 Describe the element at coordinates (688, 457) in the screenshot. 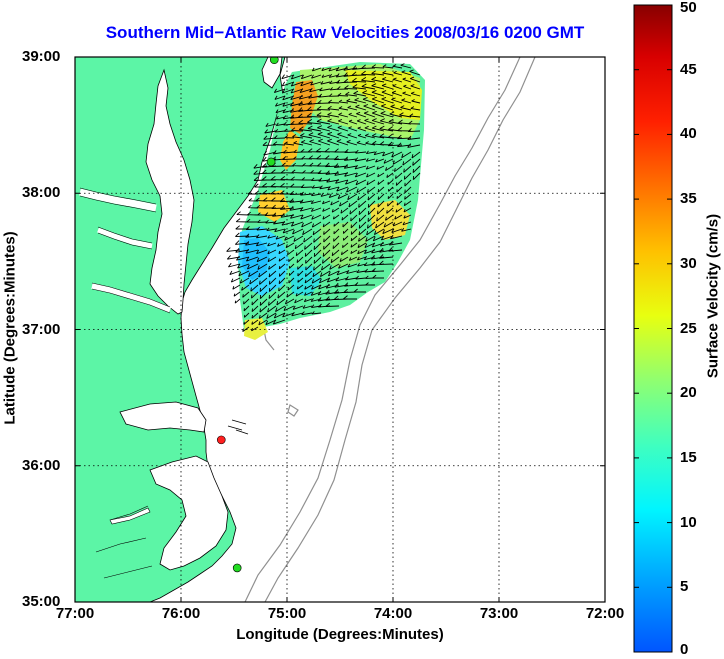

I see `colorbar-tick-label: 15` at that location.